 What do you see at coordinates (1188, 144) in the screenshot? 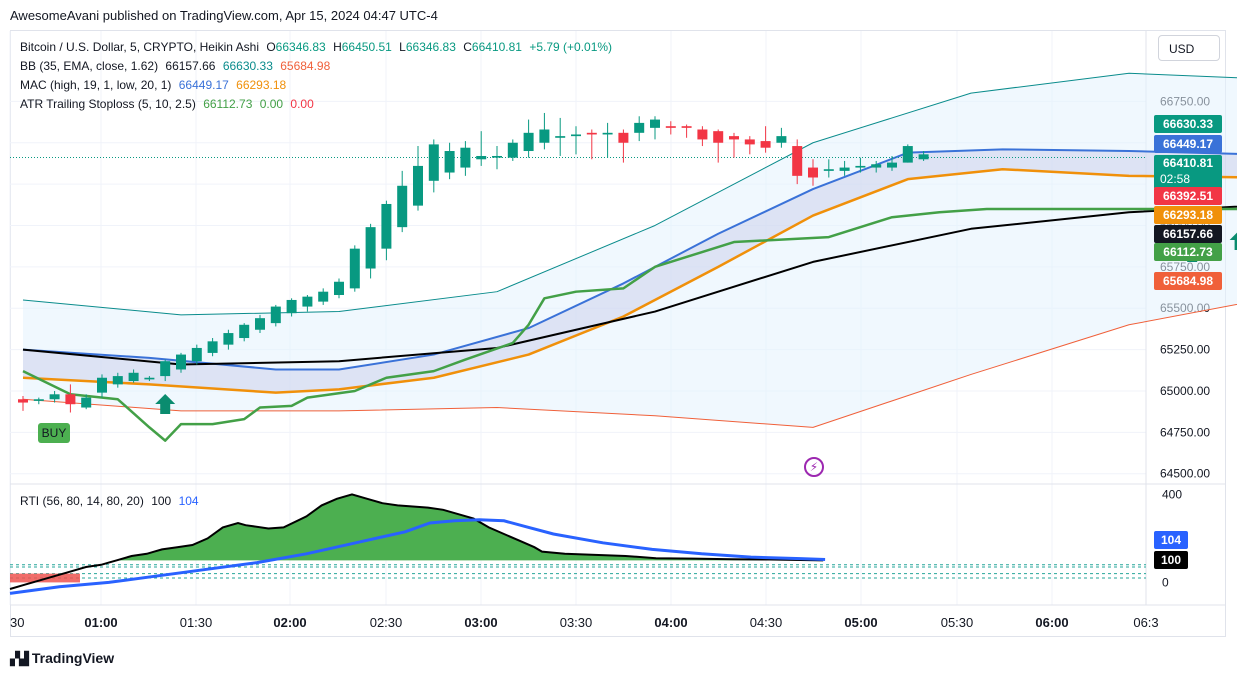
I see `price-tag: 66449.17` at bounding box center [1188, 144].